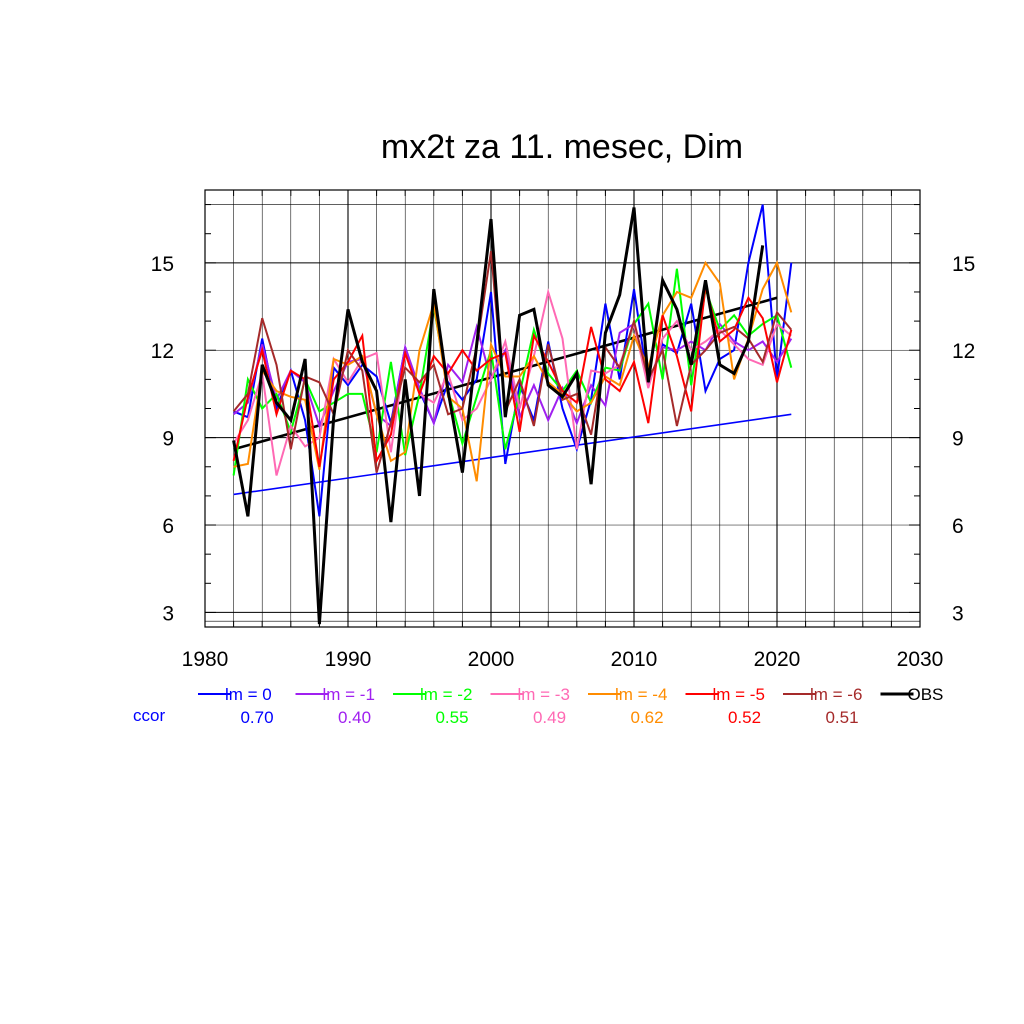  I want to click on ccor-value: 0.51, so click(841, 717).